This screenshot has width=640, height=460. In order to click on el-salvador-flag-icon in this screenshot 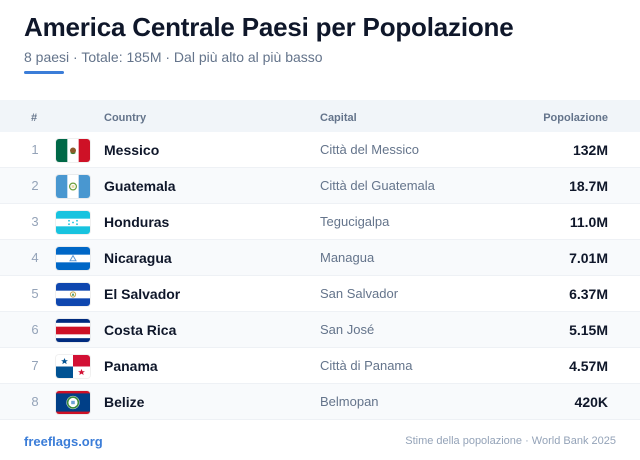, I will do `click(73, 294)`.